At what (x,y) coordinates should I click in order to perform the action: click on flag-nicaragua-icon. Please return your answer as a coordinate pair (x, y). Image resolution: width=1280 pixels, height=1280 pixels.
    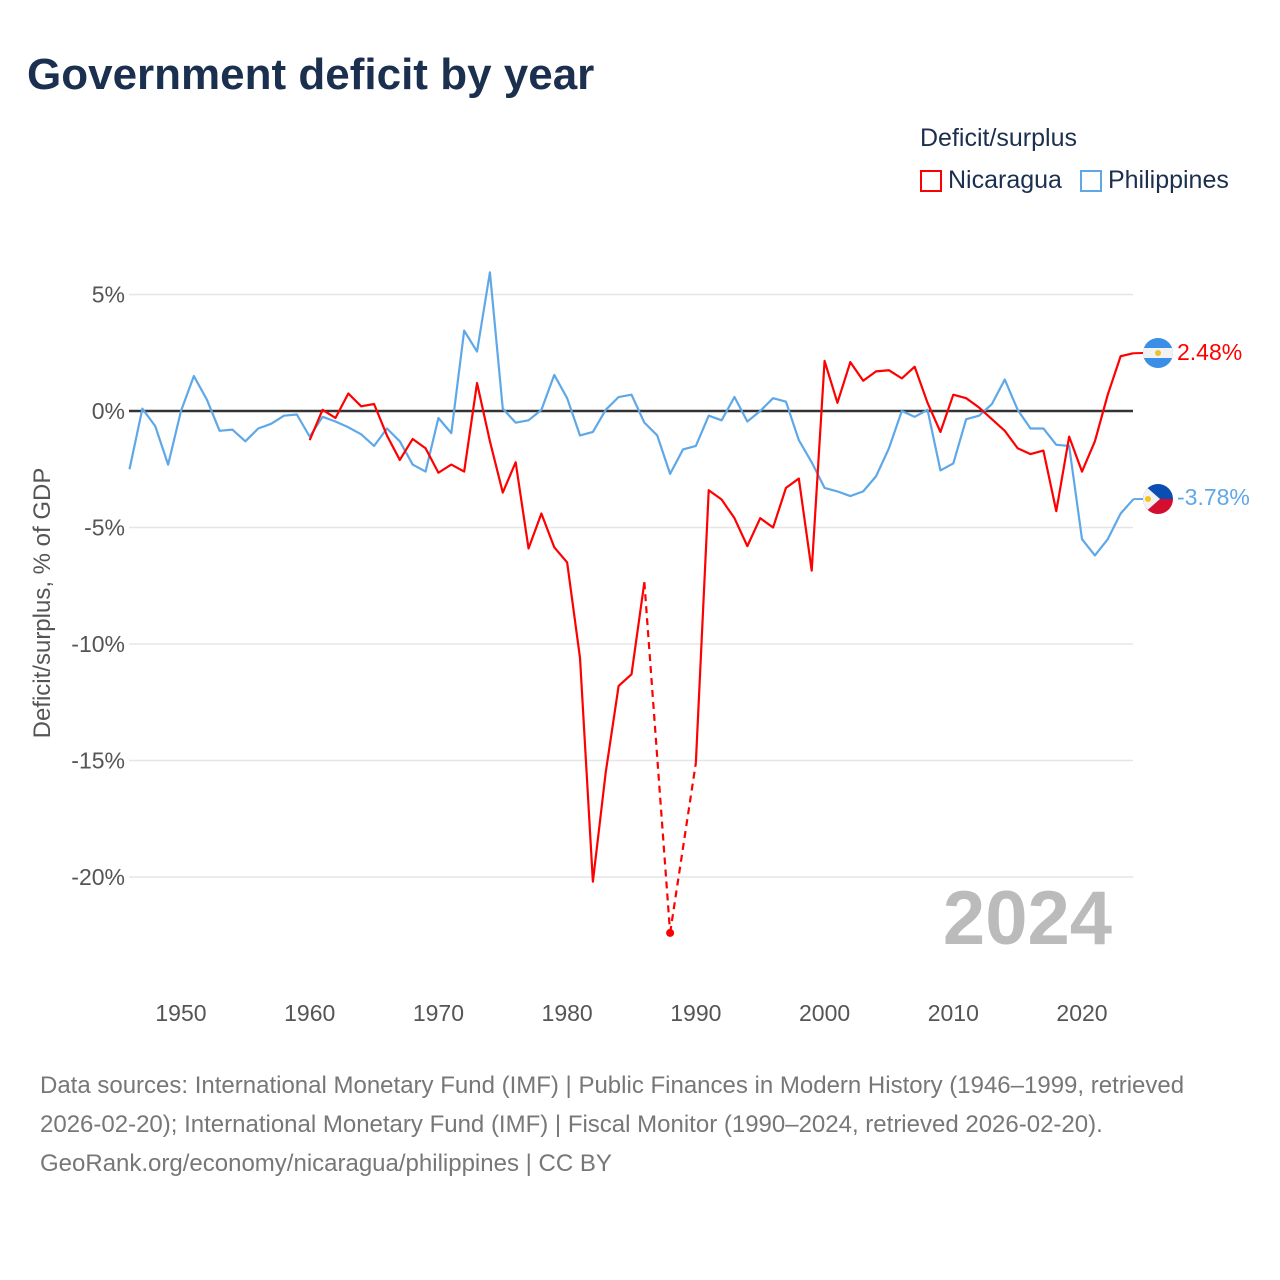
    Looking at the image, I should click on (1158, 353).